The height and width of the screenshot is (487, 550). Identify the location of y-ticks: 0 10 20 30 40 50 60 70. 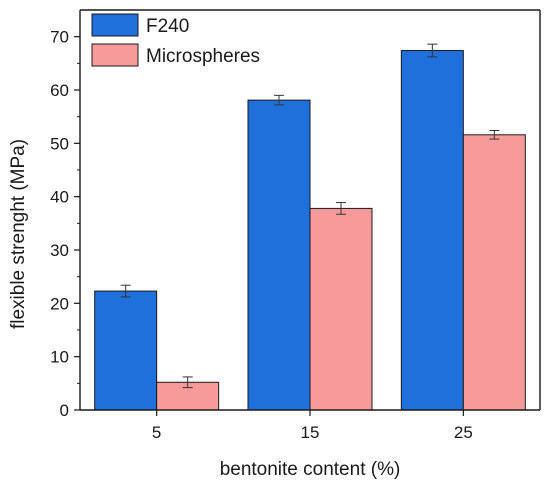
(65, 224).